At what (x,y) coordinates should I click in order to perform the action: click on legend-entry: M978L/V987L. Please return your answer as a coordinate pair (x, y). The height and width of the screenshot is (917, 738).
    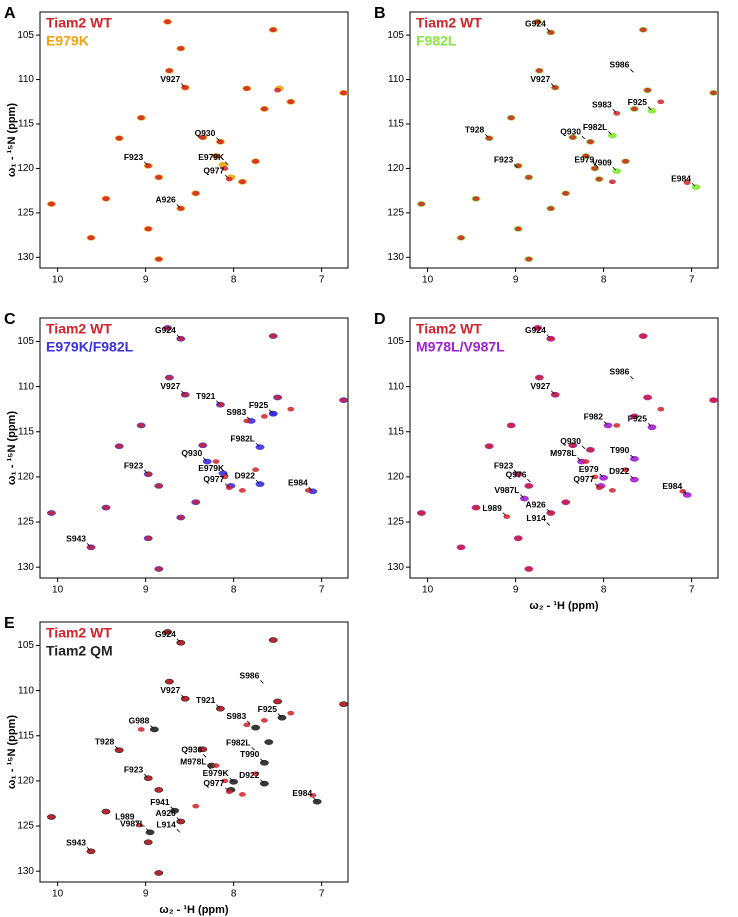
    Looking at the image, I should click on (460, 347).